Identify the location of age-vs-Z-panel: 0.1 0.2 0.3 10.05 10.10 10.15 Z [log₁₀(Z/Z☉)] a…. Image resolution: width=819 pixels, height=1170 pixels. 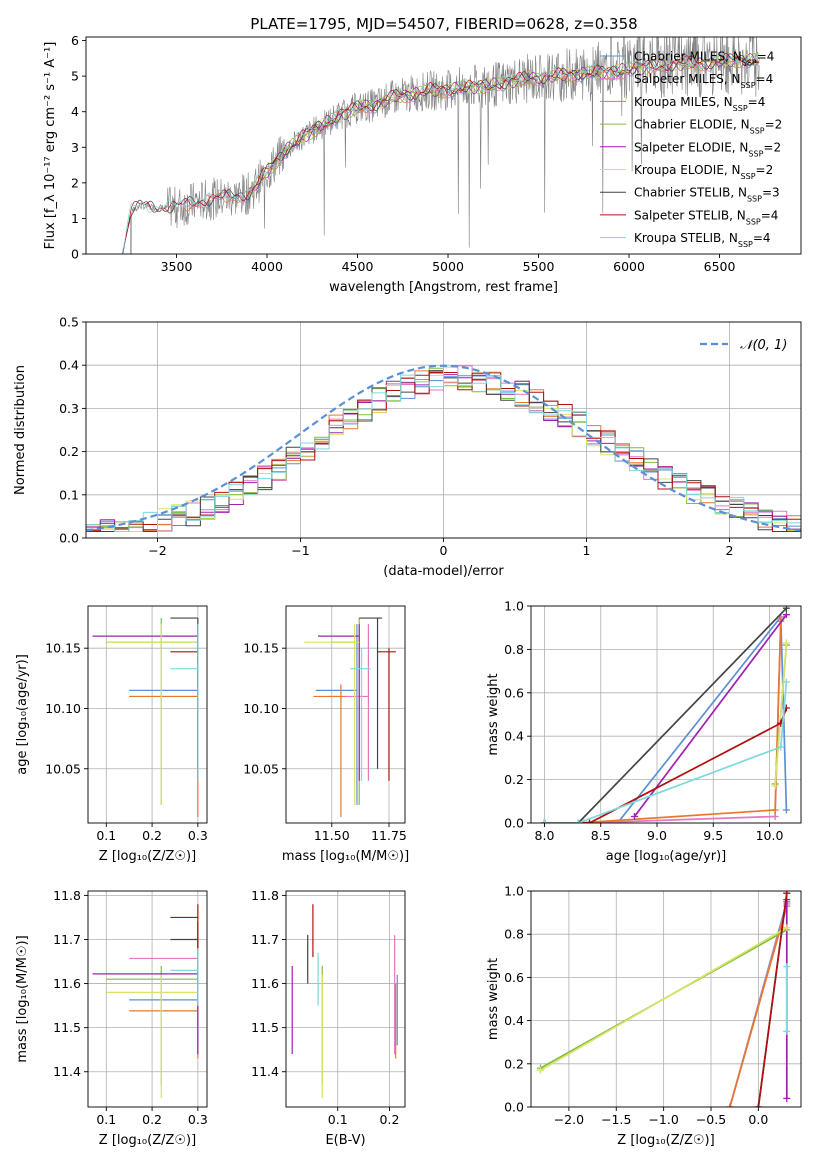
(111, 734).